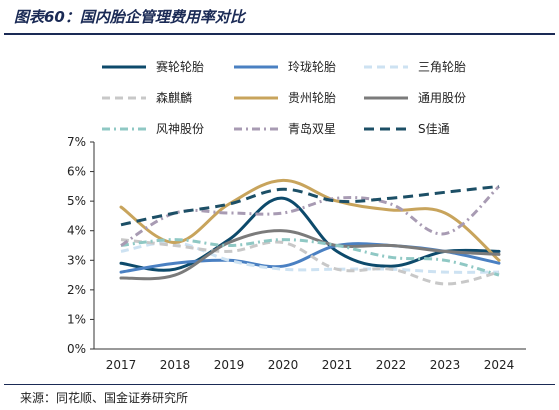 The width and height of the screenshot is (559, 410). What do you see at coordinates (442, 98) in the screenshot?
I see `legend-label: 通用股份` at bounding box center [442, 98].